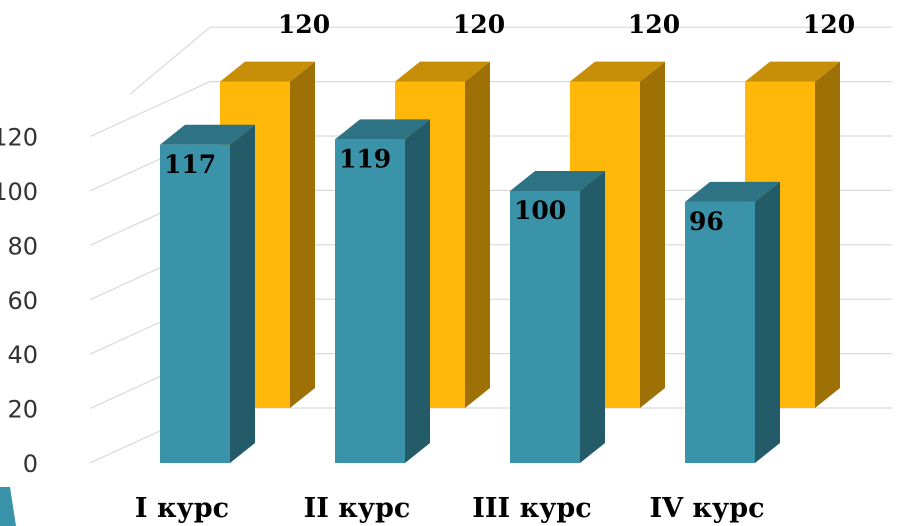 The height and width of the screenshot is (526, 902). What do you see at coordinates (540, 210) in the screenshot?
I see `data-label-series-1: 100` at bounding box center [540, 210].